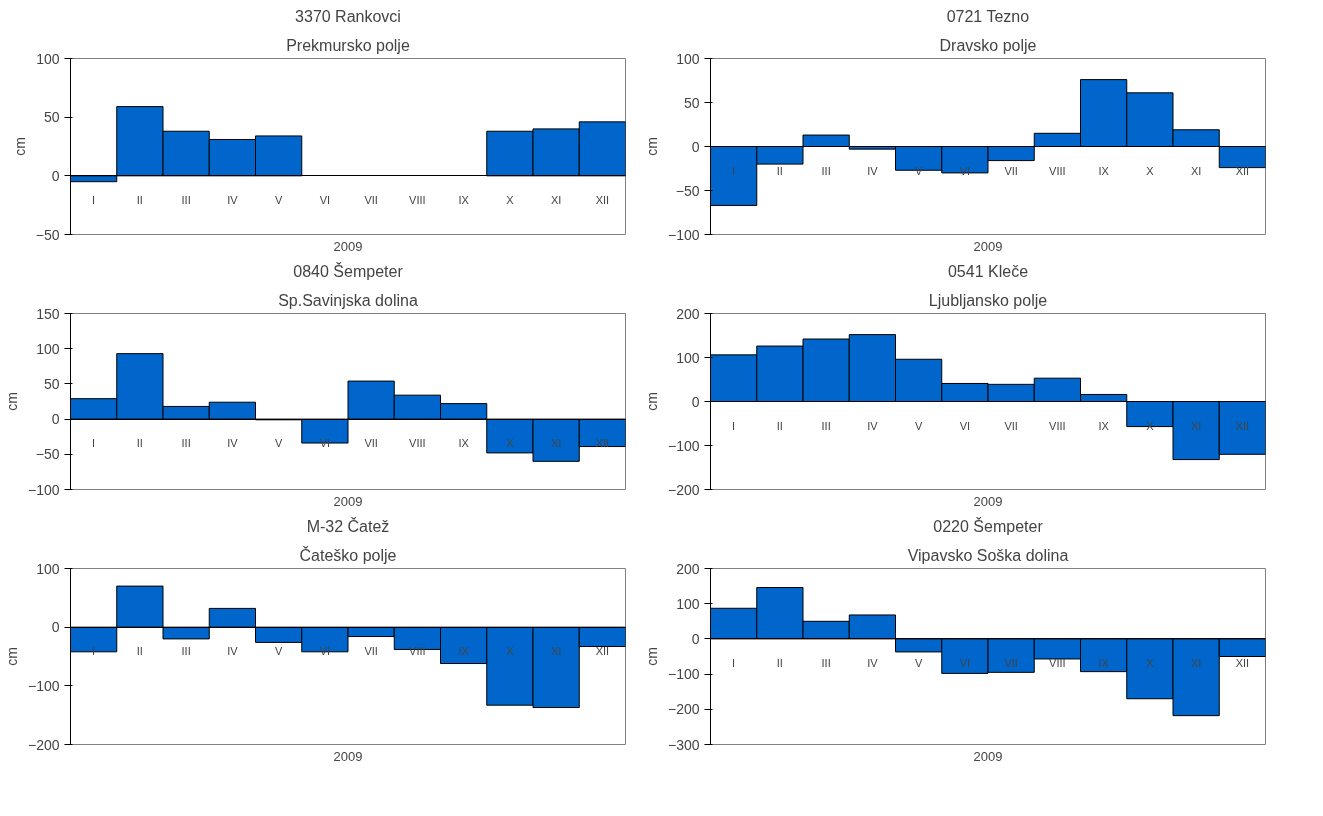  Describe the element at coordinates (988, 45) in the screenshot. I see `chart-subtitle: Dravsko polje` at that location.